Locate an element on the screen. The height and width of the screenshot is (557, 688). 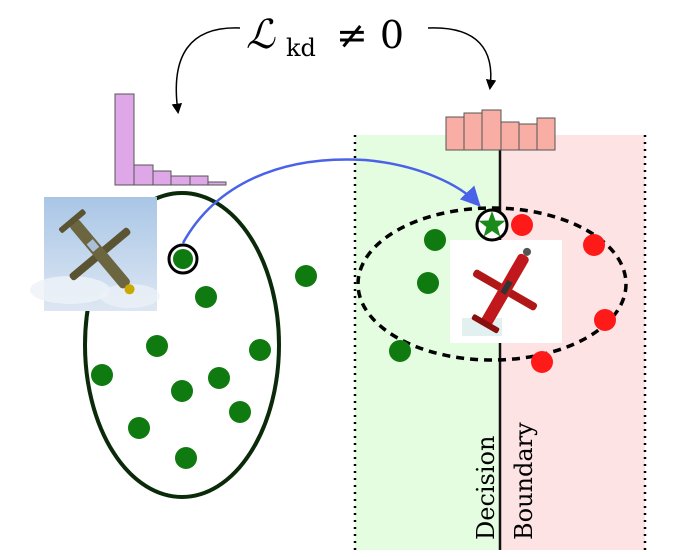
left-histogram is located at coordinates (170, 139).